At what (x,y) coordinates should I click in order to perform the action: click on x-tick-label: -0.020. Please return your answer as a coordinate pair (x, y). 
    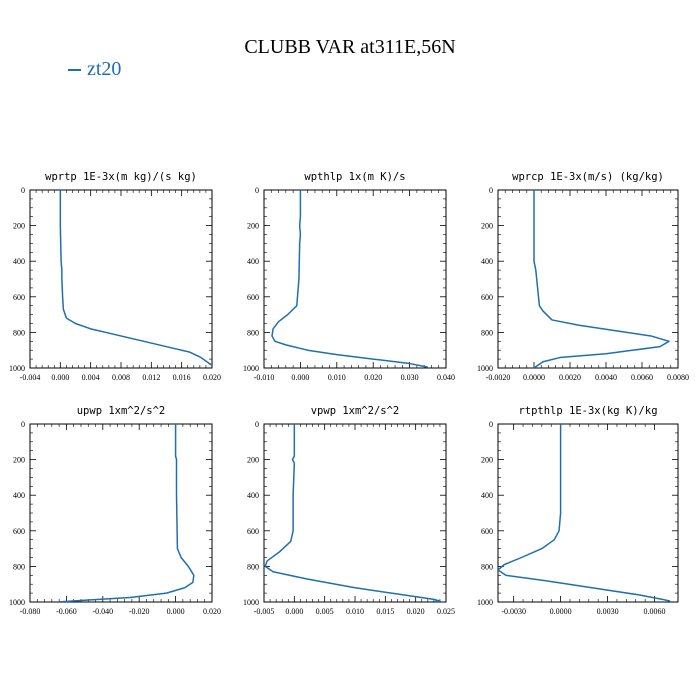
    Looking at the image, I should click on (139, 611).